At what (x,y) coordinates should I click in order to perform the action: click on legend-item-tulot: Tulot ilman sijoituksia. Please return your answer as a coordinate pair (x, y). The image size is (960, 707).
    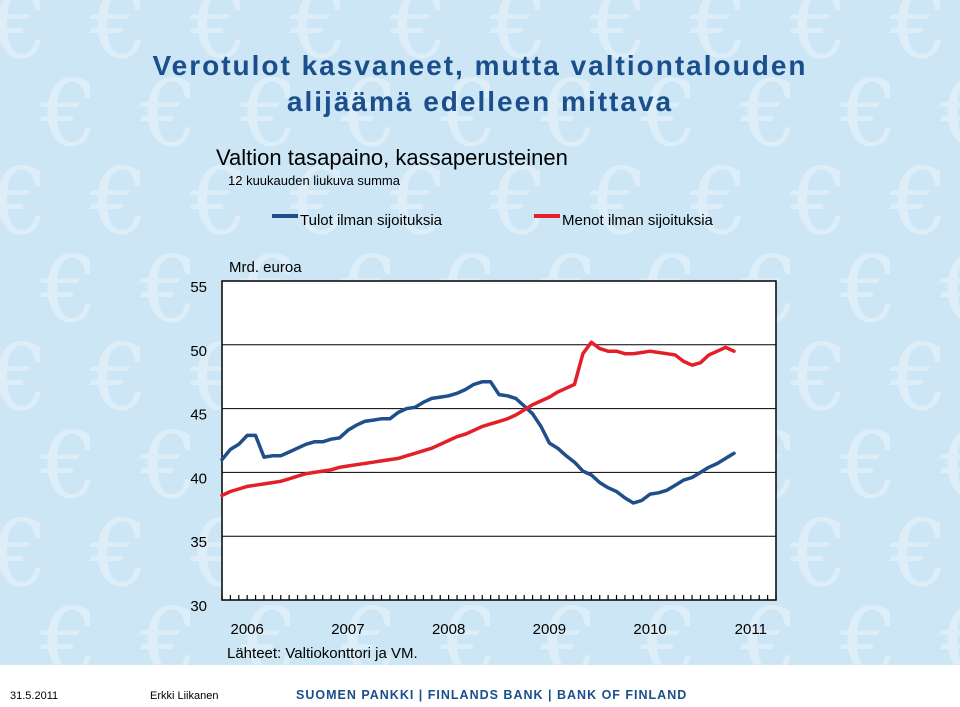
    Looking at the image, I should click on (357, 220).